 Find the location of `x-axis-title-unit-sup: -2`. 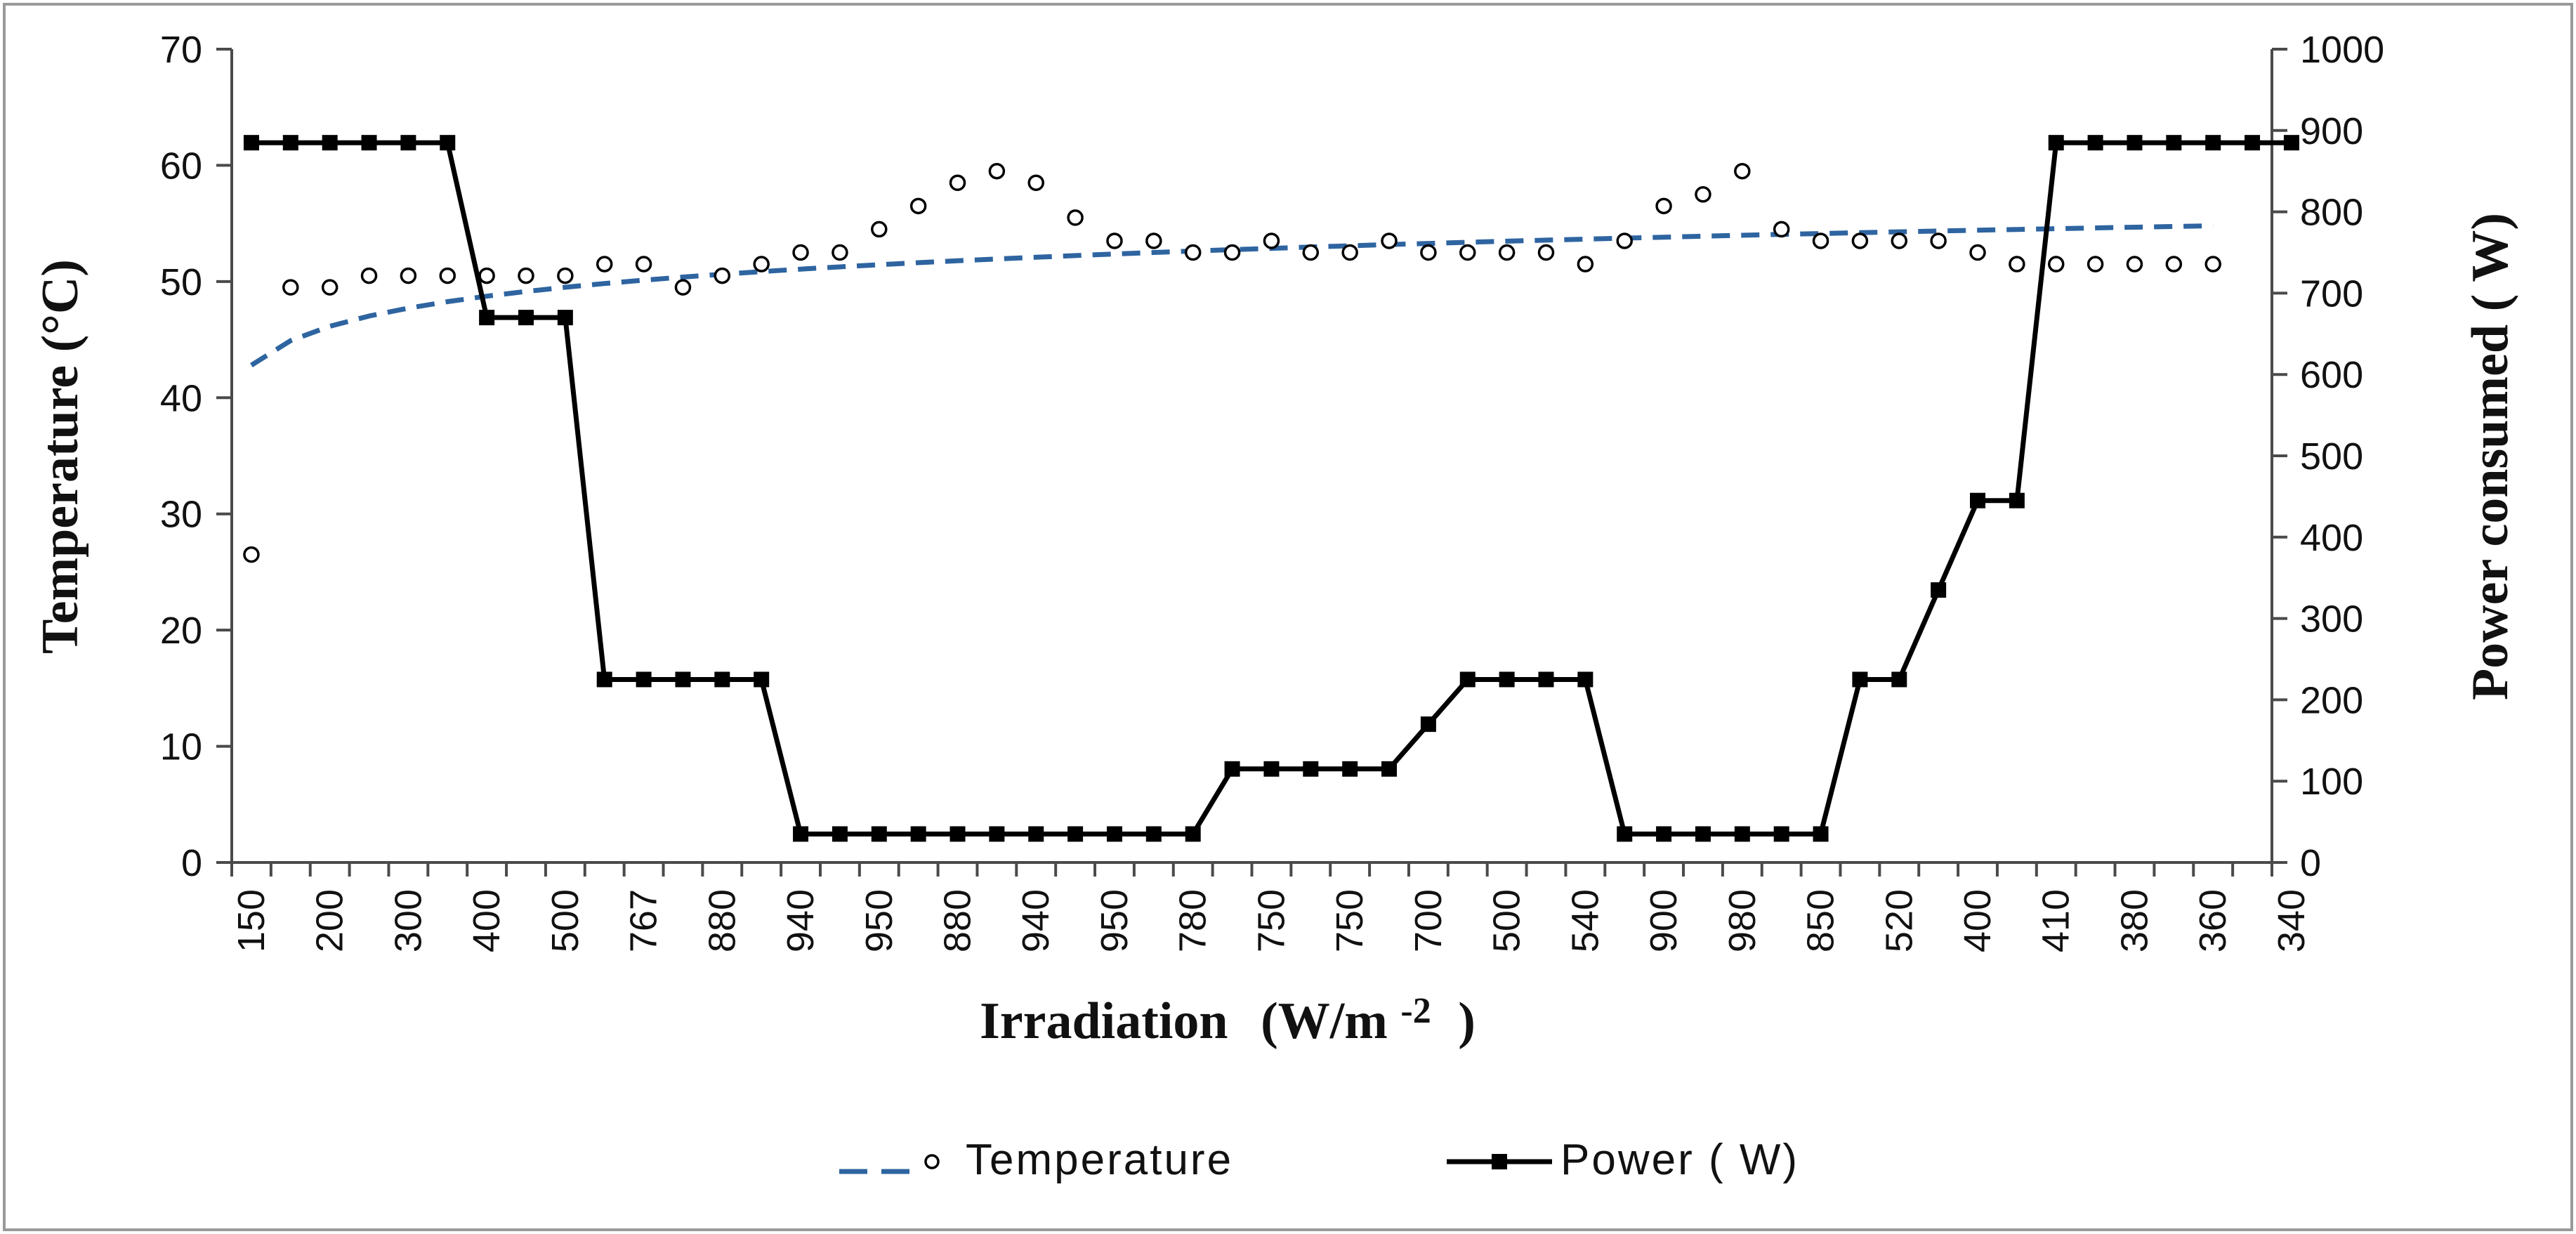

x-axis-title-unit-sup: -2 is located at coordinates (1415, 1011).